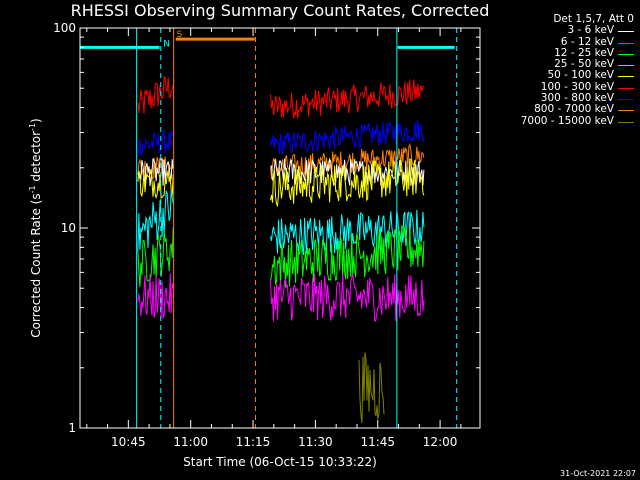 This screenshot has width=640, height=480. I want to click on legend-entry: 25 - 50 keV, so click(560, 64).